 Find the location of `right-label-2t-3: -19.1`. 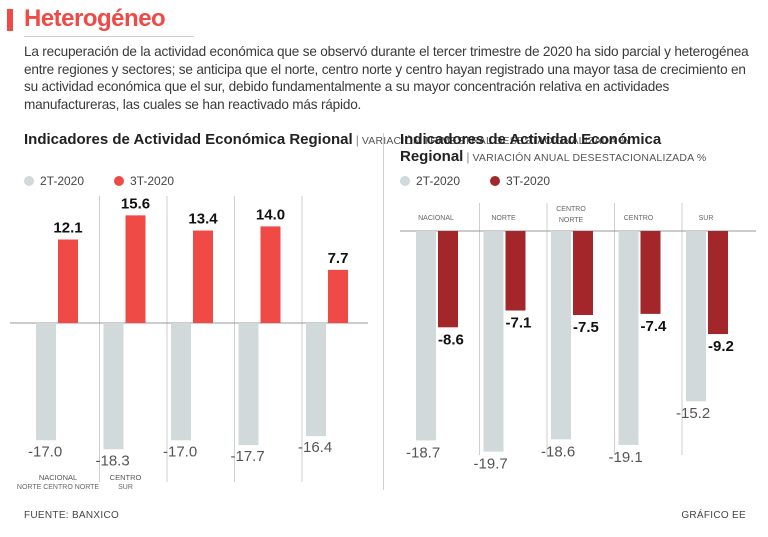

right-label-2t-3: -19.1 is located at coordinates (626, 457).